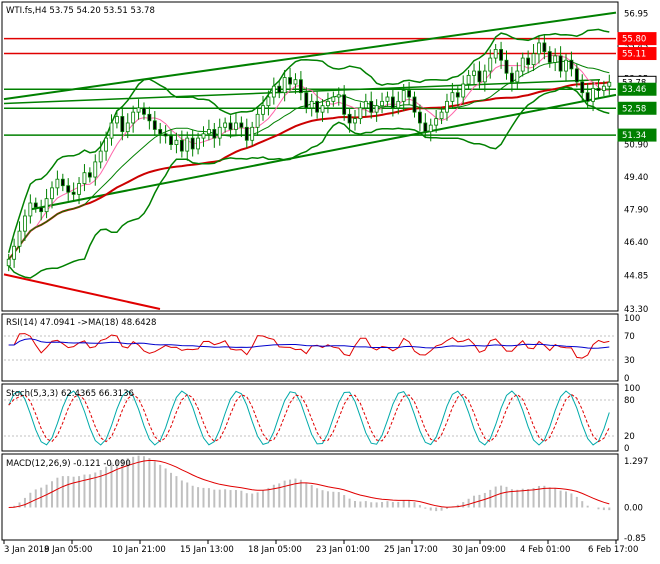  Describe the element at coordinates (629, 437) in the screenshot. I see `stoch-tick-label: 20` at that location.